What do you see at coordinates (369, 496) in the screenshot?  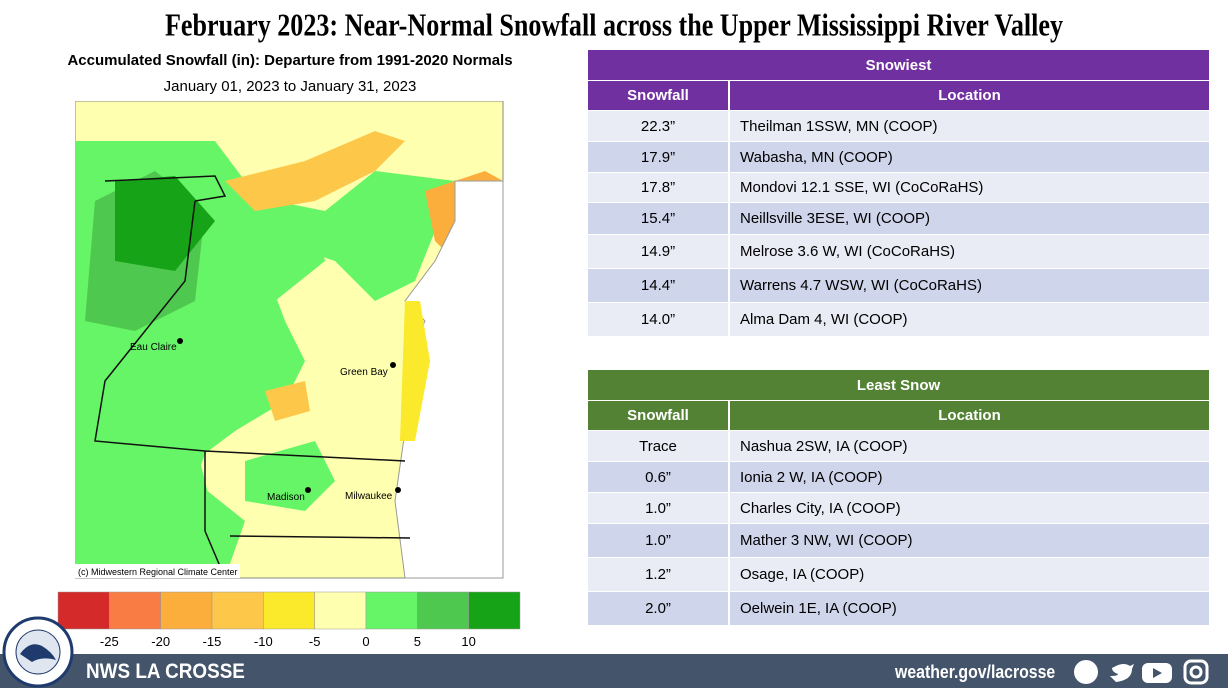 I see `city-label: Milwaukee` at bounding box center [369, 496].